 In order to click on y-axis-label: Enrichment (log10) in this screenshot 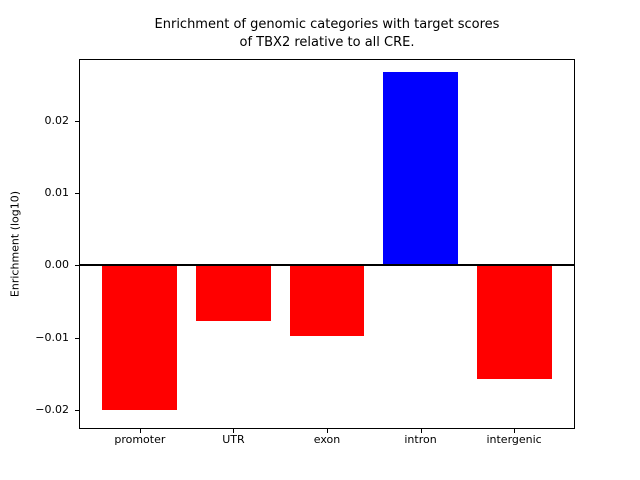, I will do `click(15, 244)`.